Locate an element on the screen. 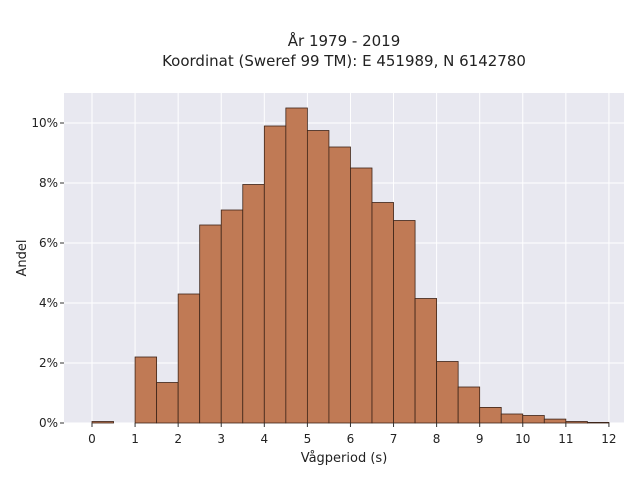  chart-title: År 1979 - 2019 is located at coordinates (344, 40).